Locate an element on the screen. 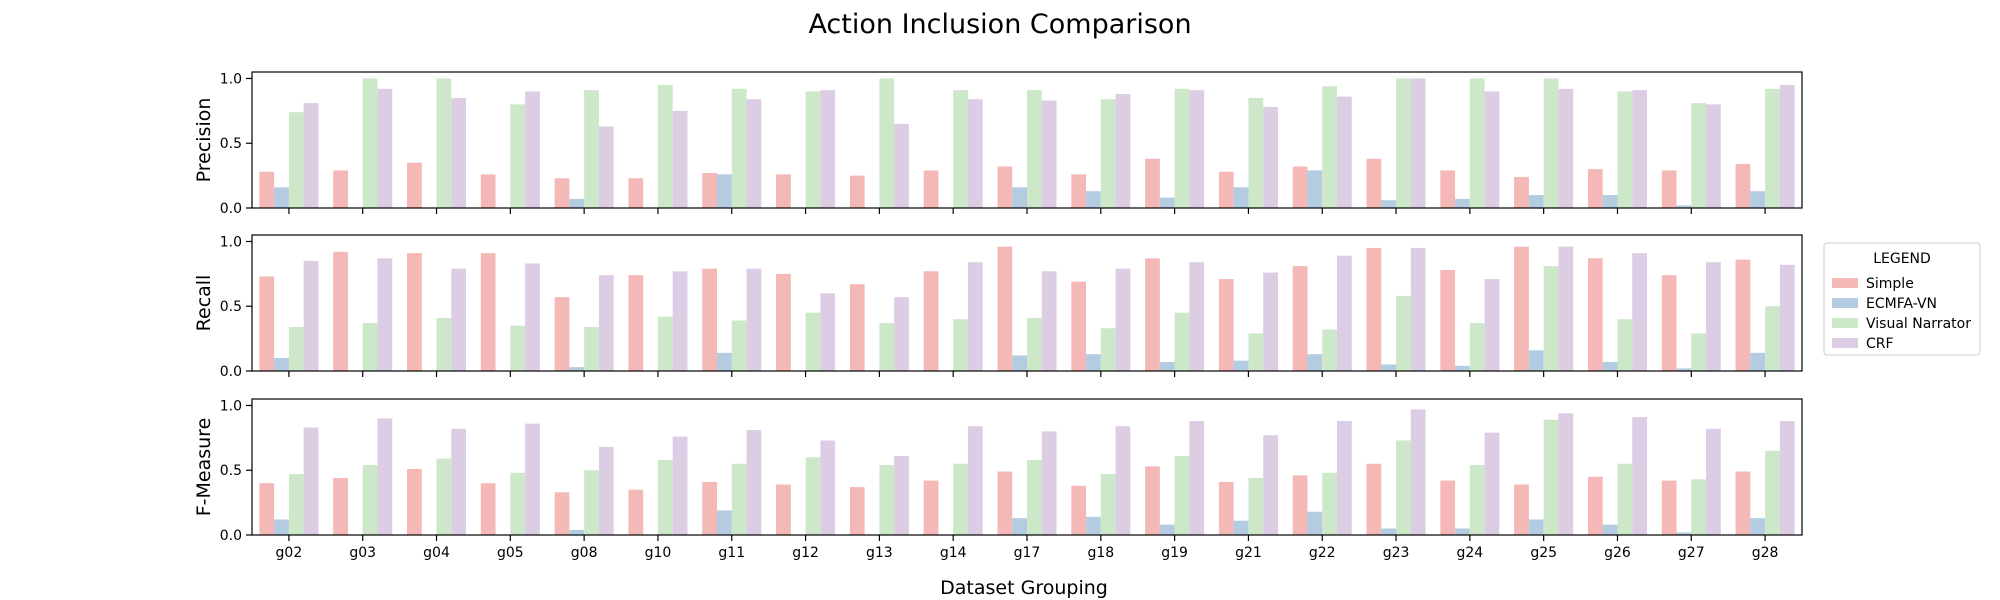 The width and height of the screenshot is (2000, 600). bar-f-measure-crf-g12 is located at coordinates (828, 487).